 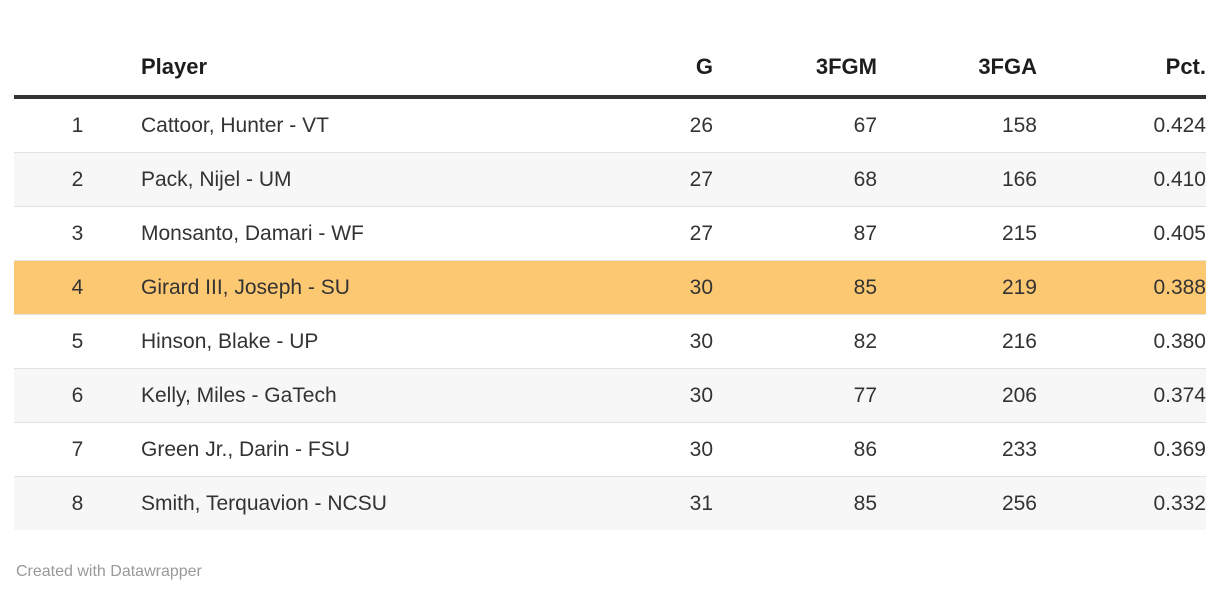 What do you see at coordinates (795, 68) in the screenshot?
I see `header-3fgm: 3FGM` at bounding box center [795, 68].